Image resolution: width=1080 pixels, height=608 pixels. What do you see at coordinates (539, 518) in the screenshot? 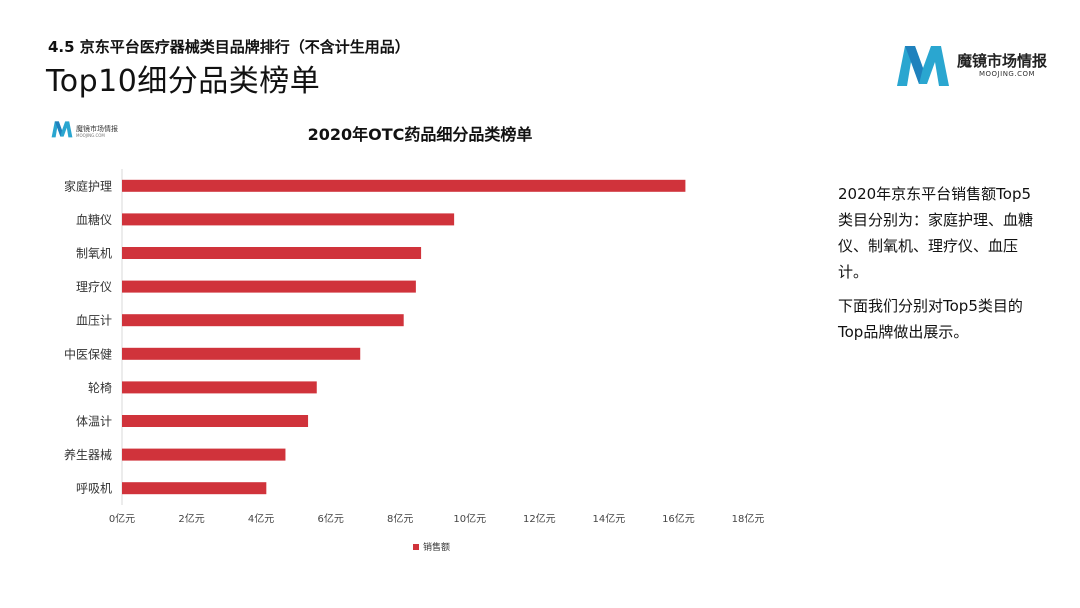
I see `x-tick-label-6: 12亿元` at bounding box center [539, 518].